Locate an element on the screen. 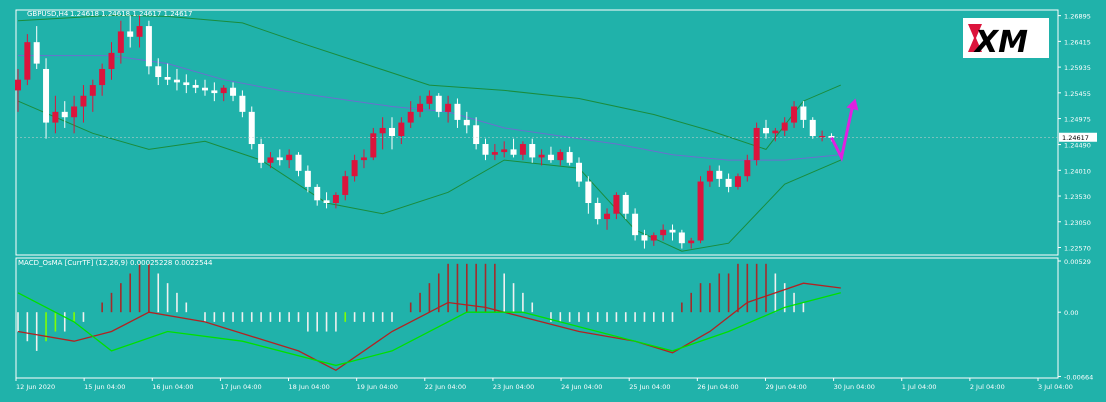 The height and width of the screenshot is (402, 1106). arrow-shaft is located at coordinates (842, 134).